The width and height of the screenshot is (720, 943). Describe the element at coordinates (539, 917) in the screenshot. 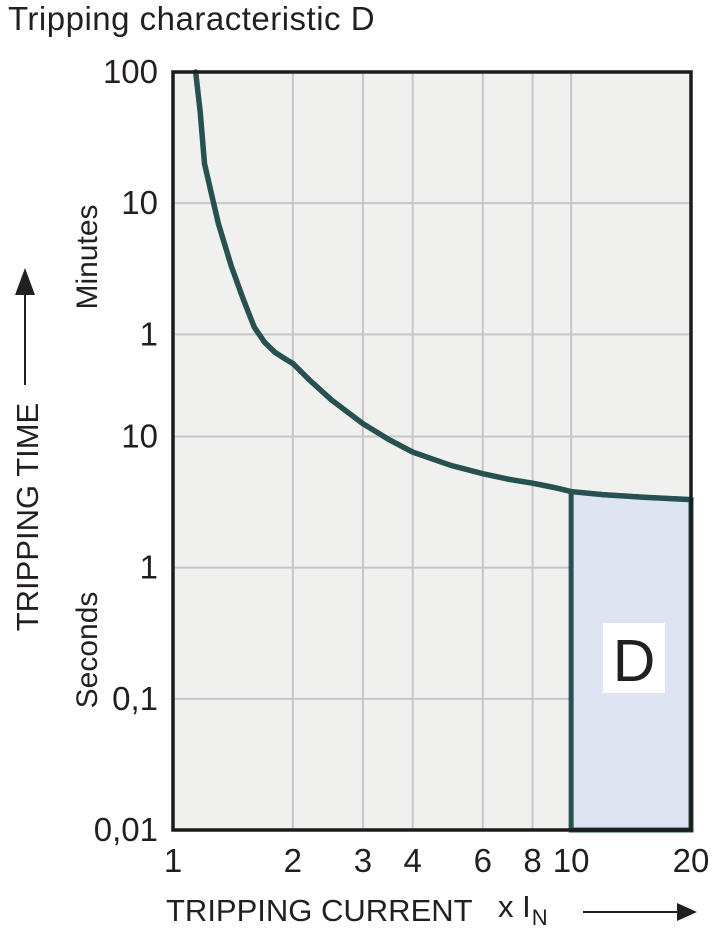

I see `x-axis-unit-subscript: N` at that location.